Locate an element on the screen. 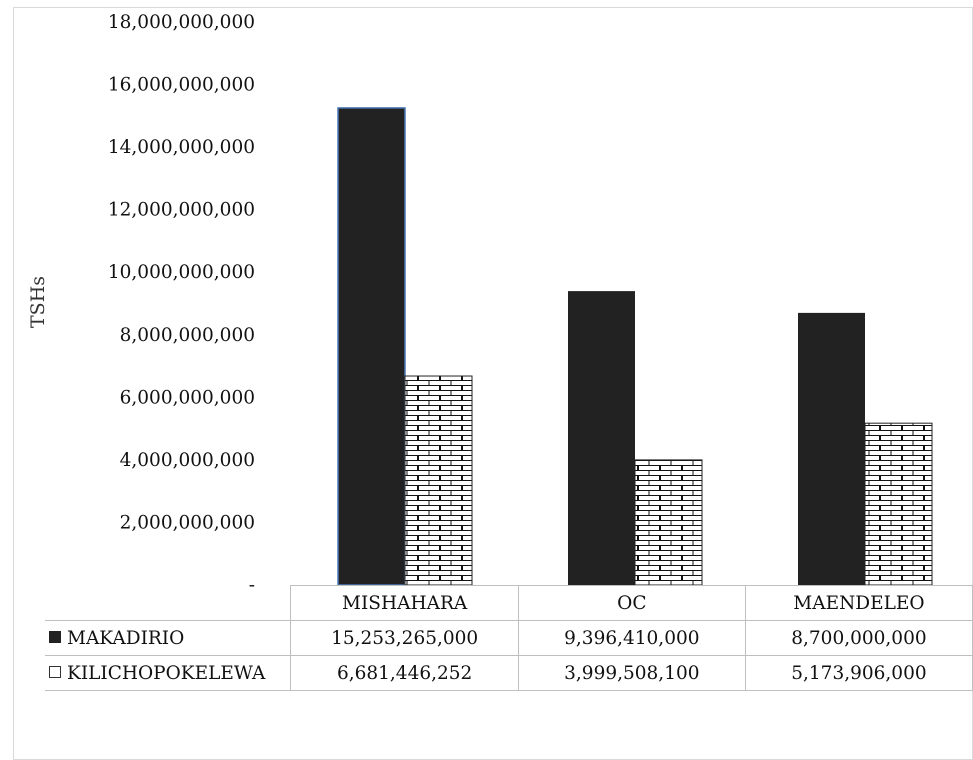  y-tick-label: 4,000,000,000 is located at coordinates (187, 460).